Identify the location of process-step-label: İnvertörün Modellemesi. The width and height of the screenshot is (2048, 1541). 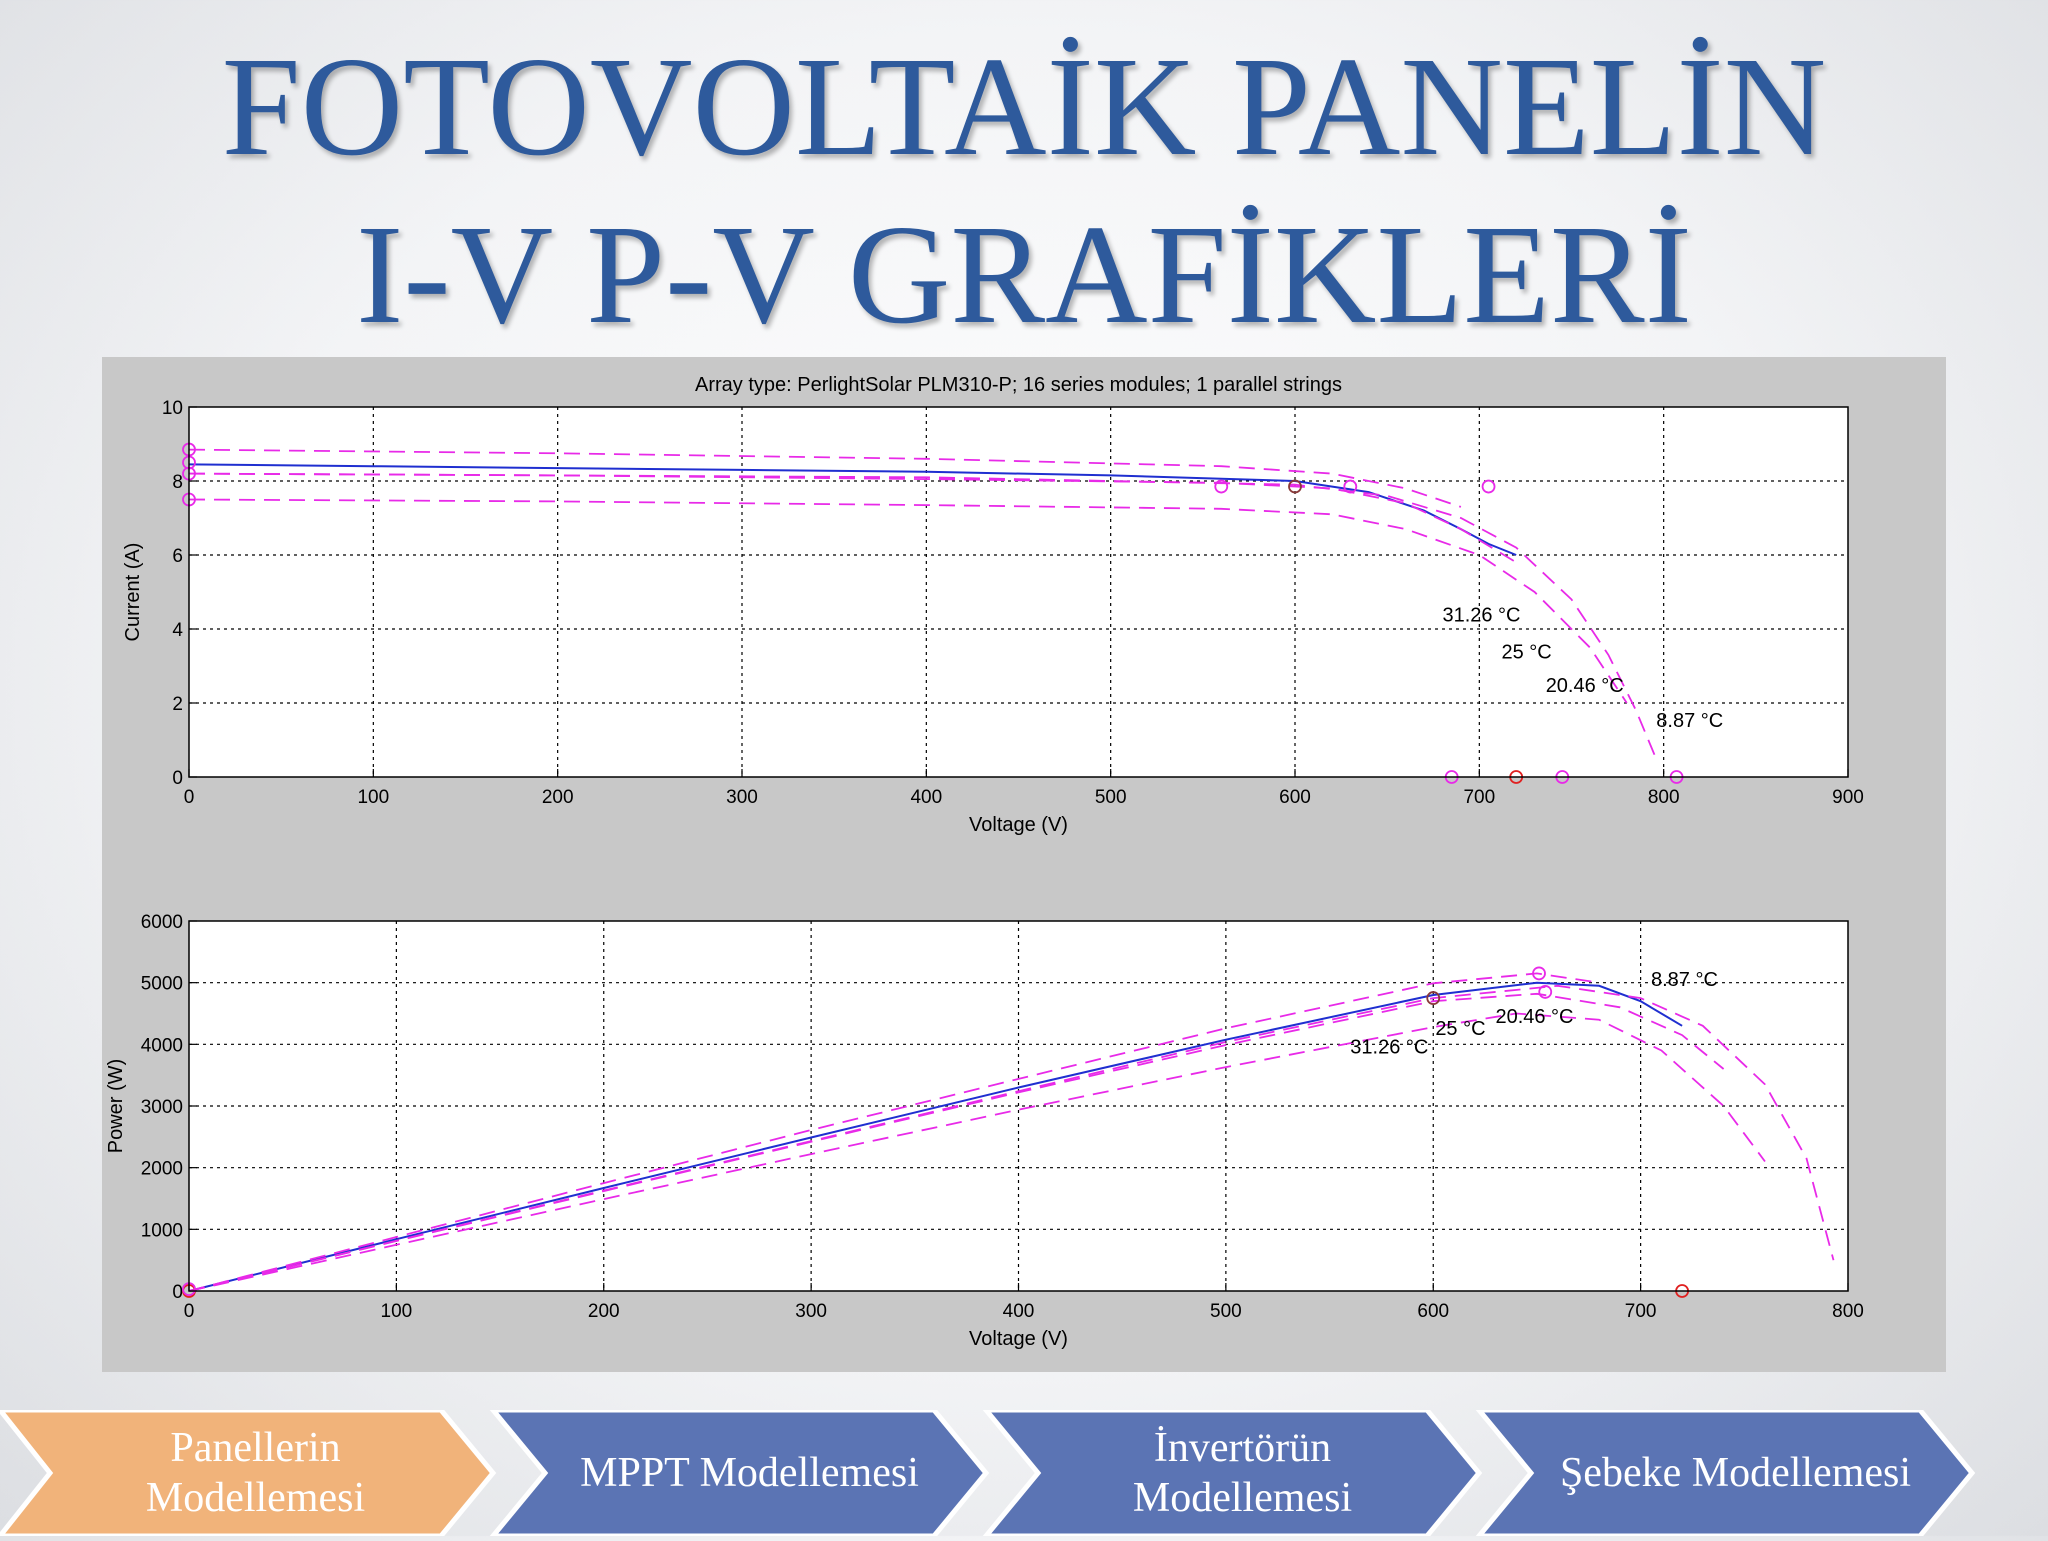
(1242, 1473).